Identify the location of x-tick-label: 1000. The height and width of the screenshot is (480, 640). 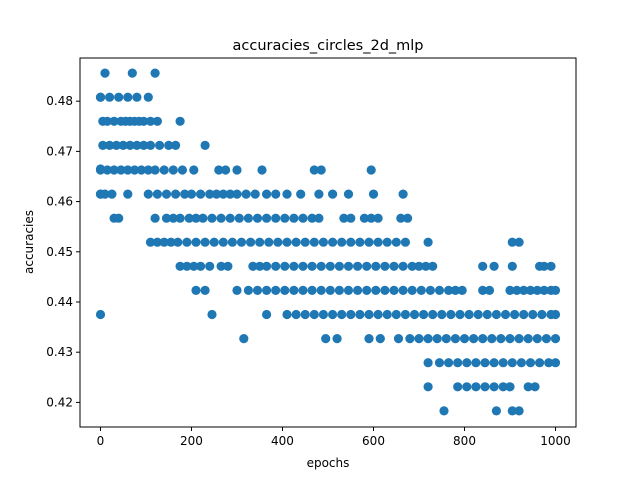
(555, 441).